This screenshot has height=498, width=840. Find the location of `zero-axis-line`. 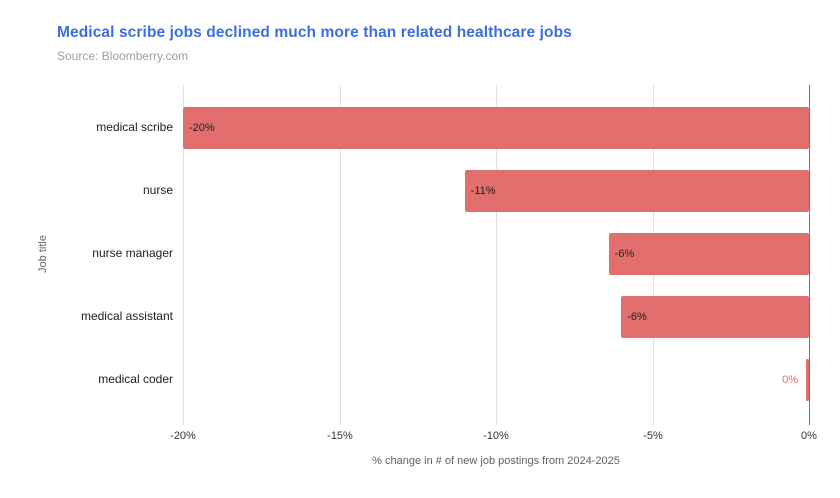

zero-axis-line is located at coordinates (809, 255).